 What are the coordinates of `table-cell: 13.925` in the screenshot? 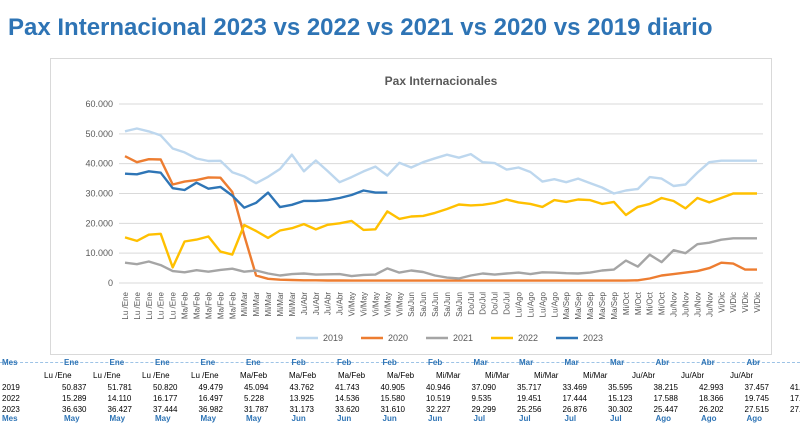 It's located at (301, 398).